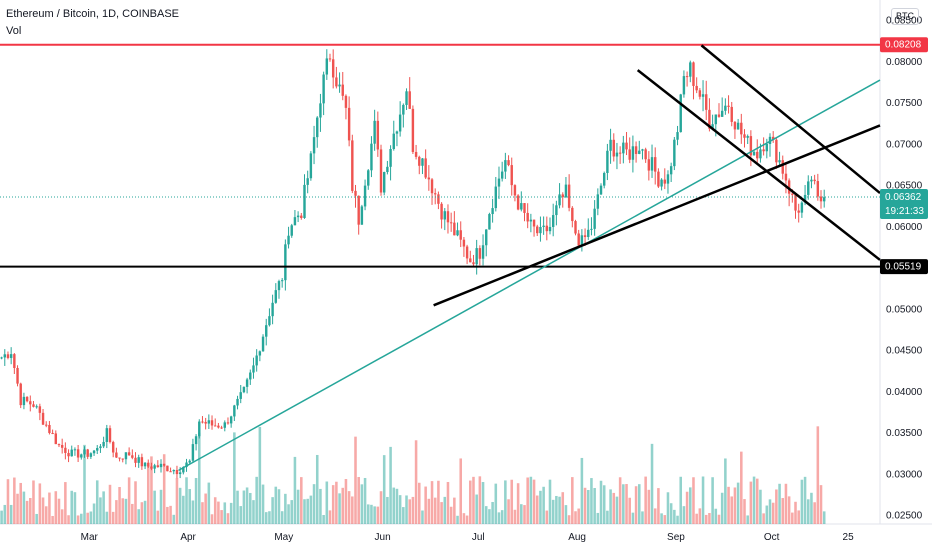 The width and height of the screenshot is (932, 550). I want to click on price-tick-label: 0.03000, so click(904, 474).